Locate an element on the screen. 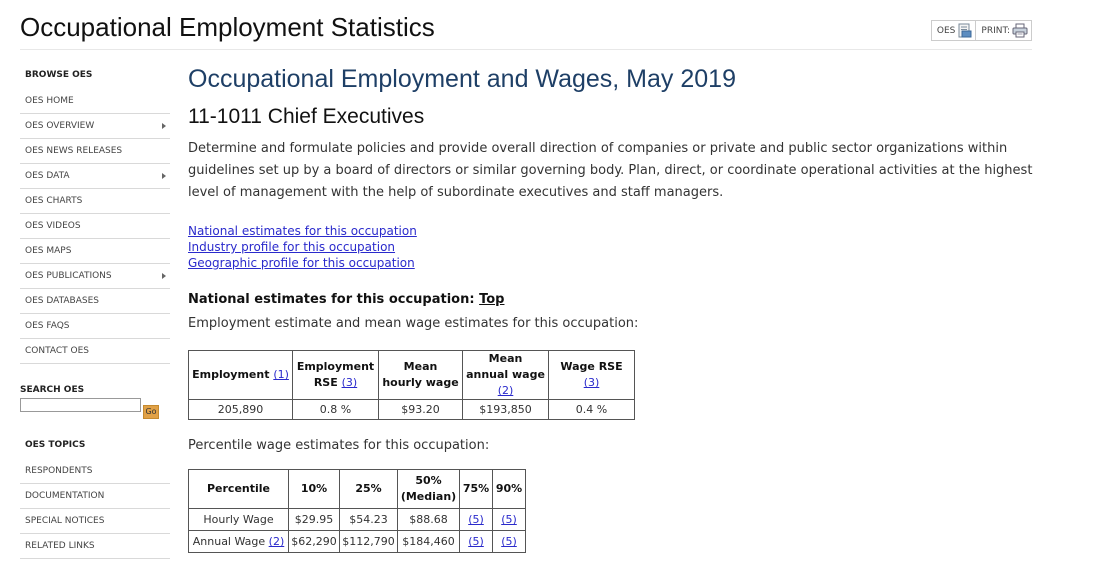 The image size is (1093, 574). column-header-label: 75% is located at coordinates (476, 488).